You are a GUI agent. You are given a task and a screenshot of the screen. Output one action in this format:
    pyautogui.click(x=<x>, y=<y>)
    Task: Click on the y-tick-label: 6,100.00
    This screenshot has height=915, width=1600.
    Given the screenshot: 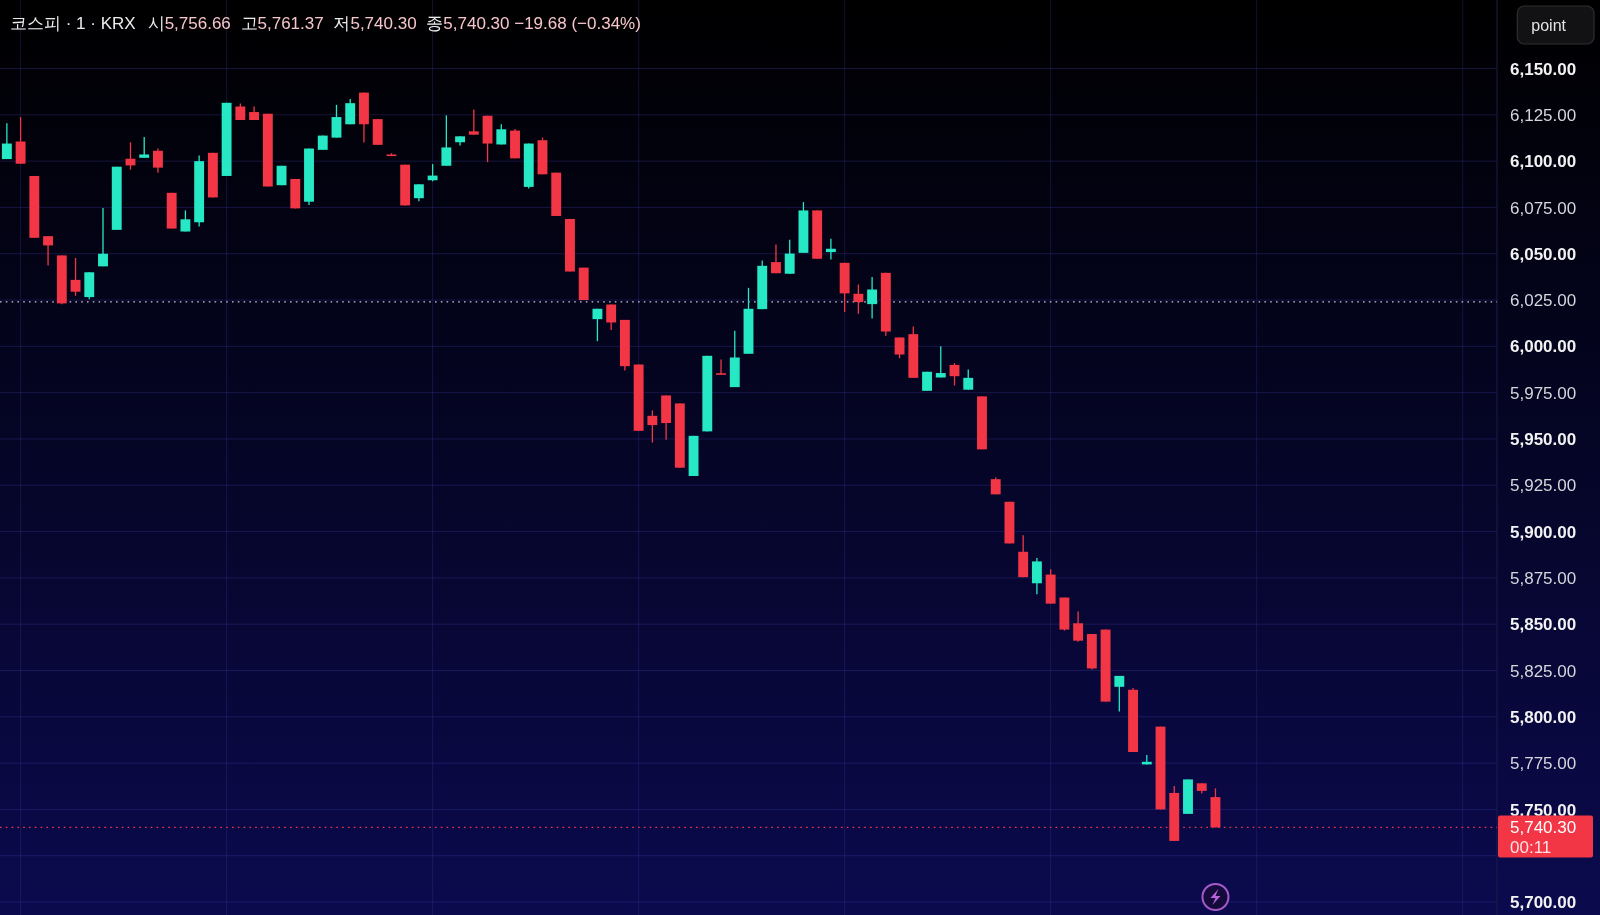 What is the action you would take?
    pyautogui.click(x=1543, y=162)
    